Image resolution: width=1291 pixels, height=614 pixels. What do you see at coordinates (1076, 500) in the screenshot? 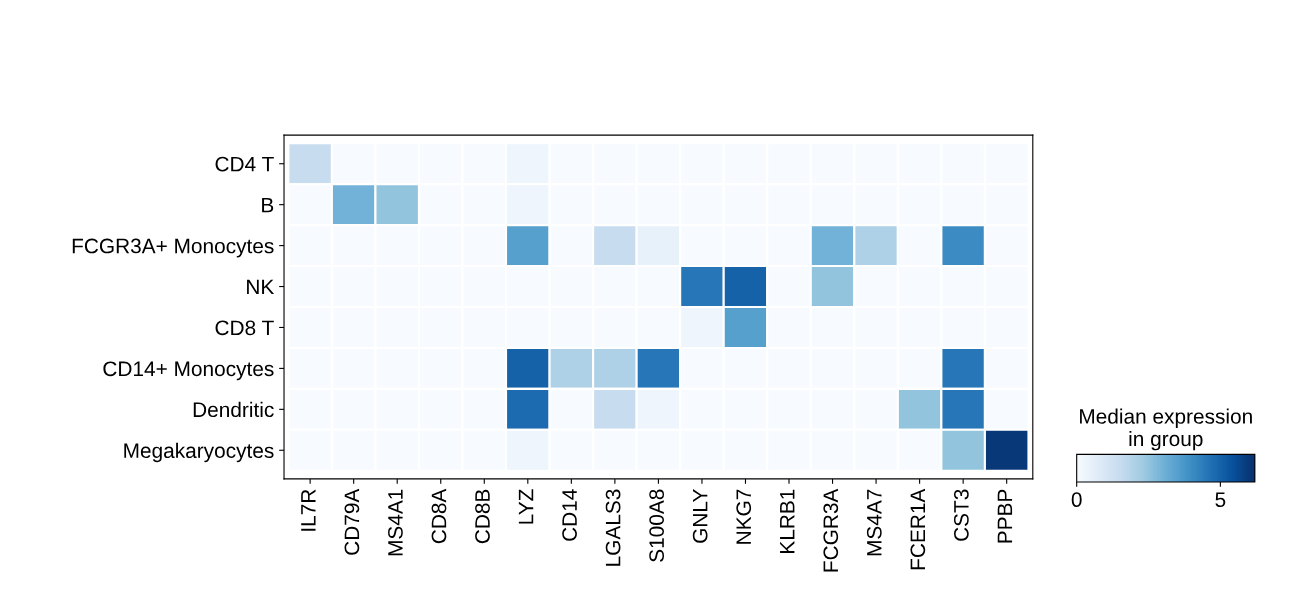
I see `color-bar-label: 0` at bounding box center [1076, 500].